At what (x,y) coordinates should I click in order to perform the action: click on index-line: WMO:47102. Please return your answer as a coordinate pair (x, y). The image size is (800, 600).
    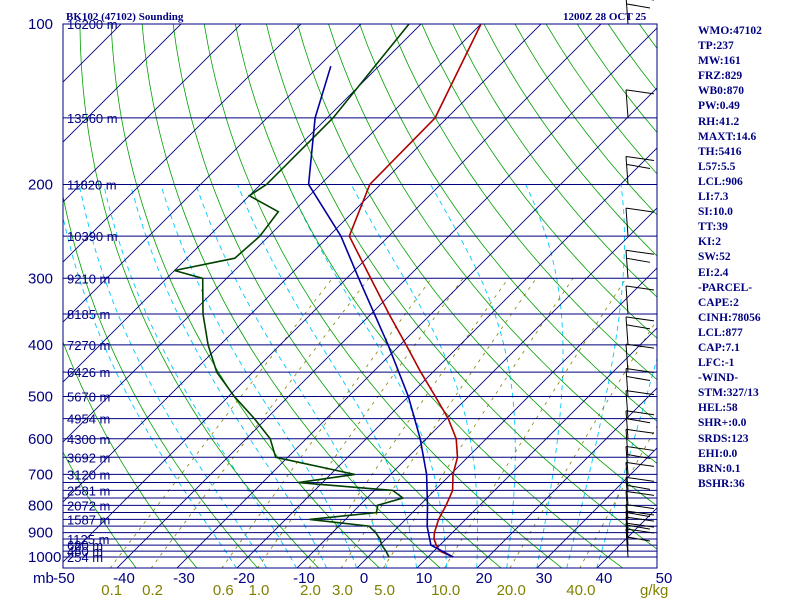
    Looking at the image, I should click on (730, 31).